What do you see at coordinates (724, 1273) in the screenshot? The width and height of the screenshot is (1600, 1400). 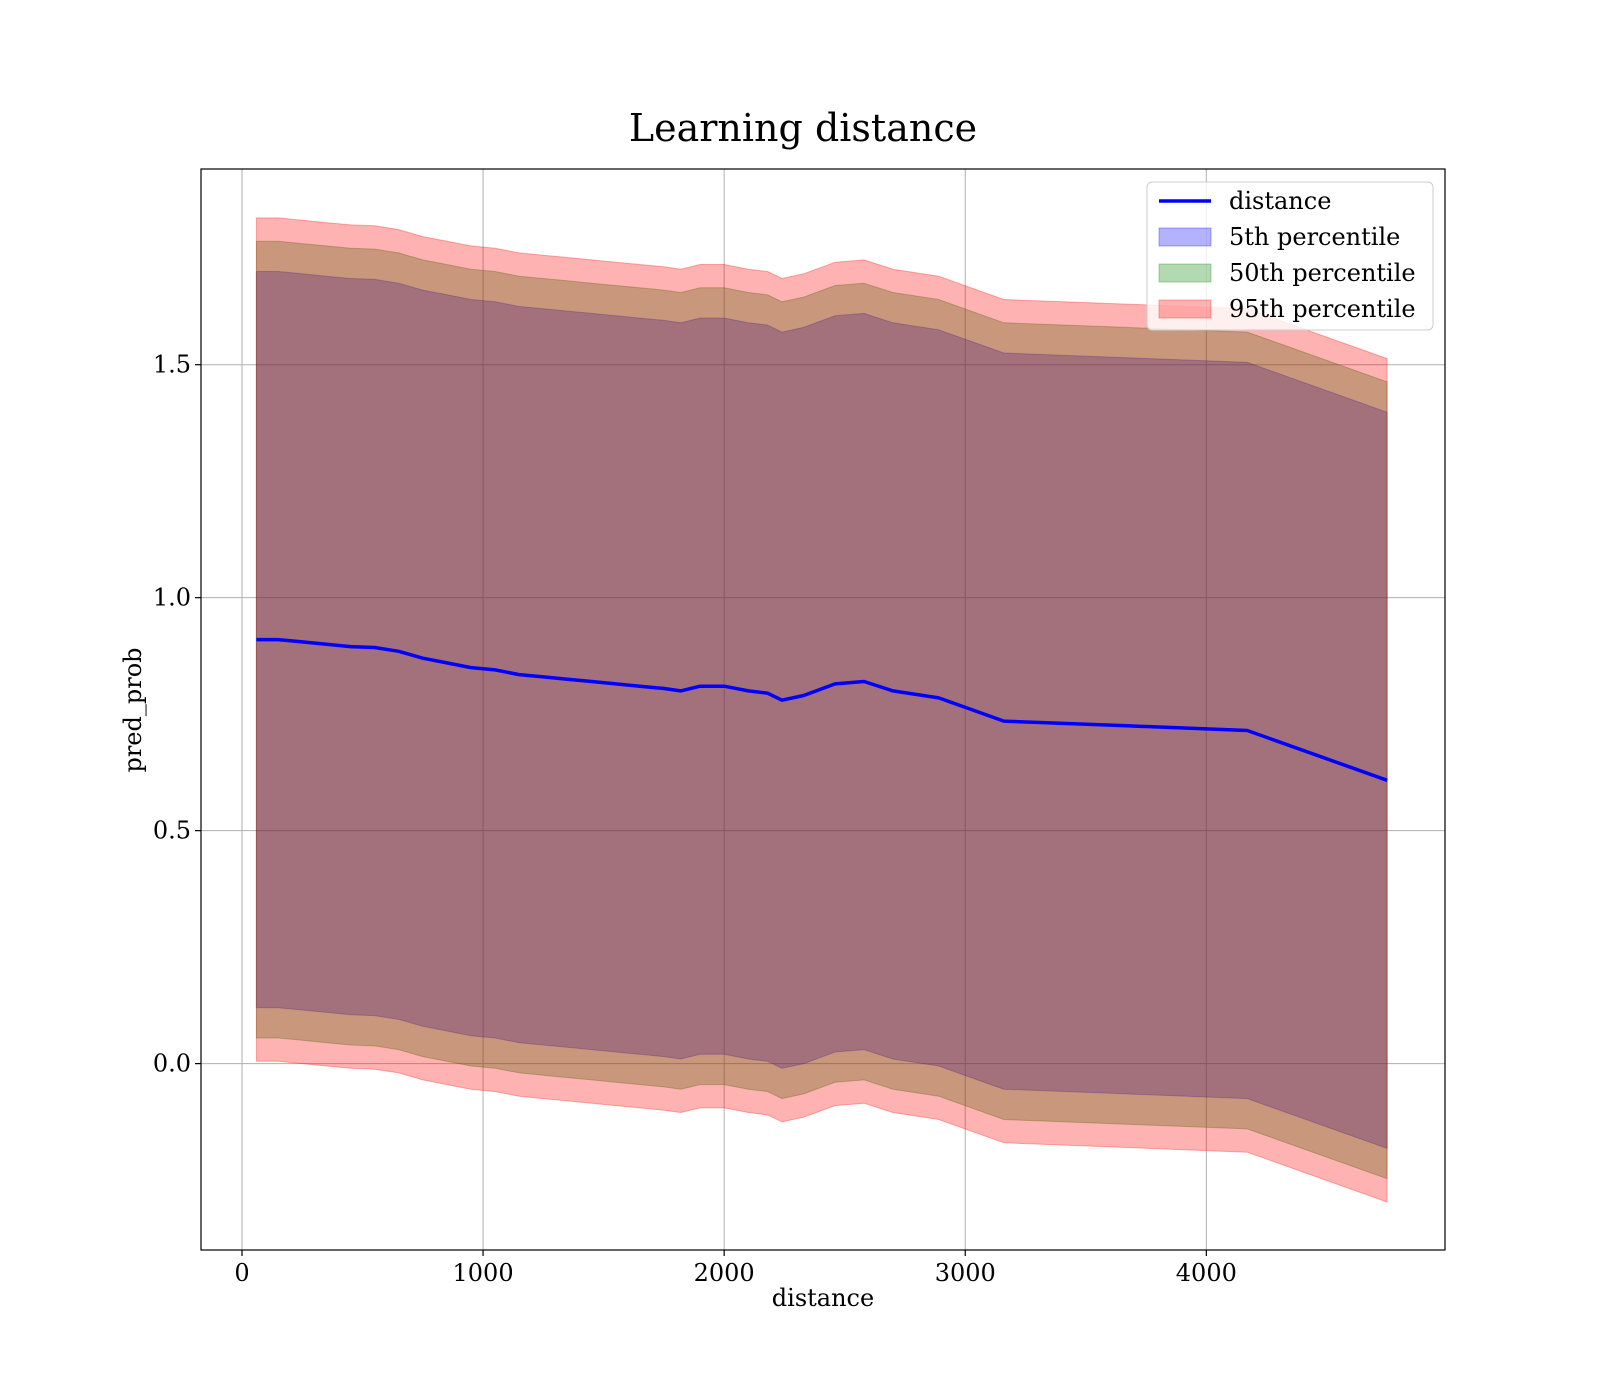 I see `x-tick-label: 2000` at bounding box center [724, 1273].